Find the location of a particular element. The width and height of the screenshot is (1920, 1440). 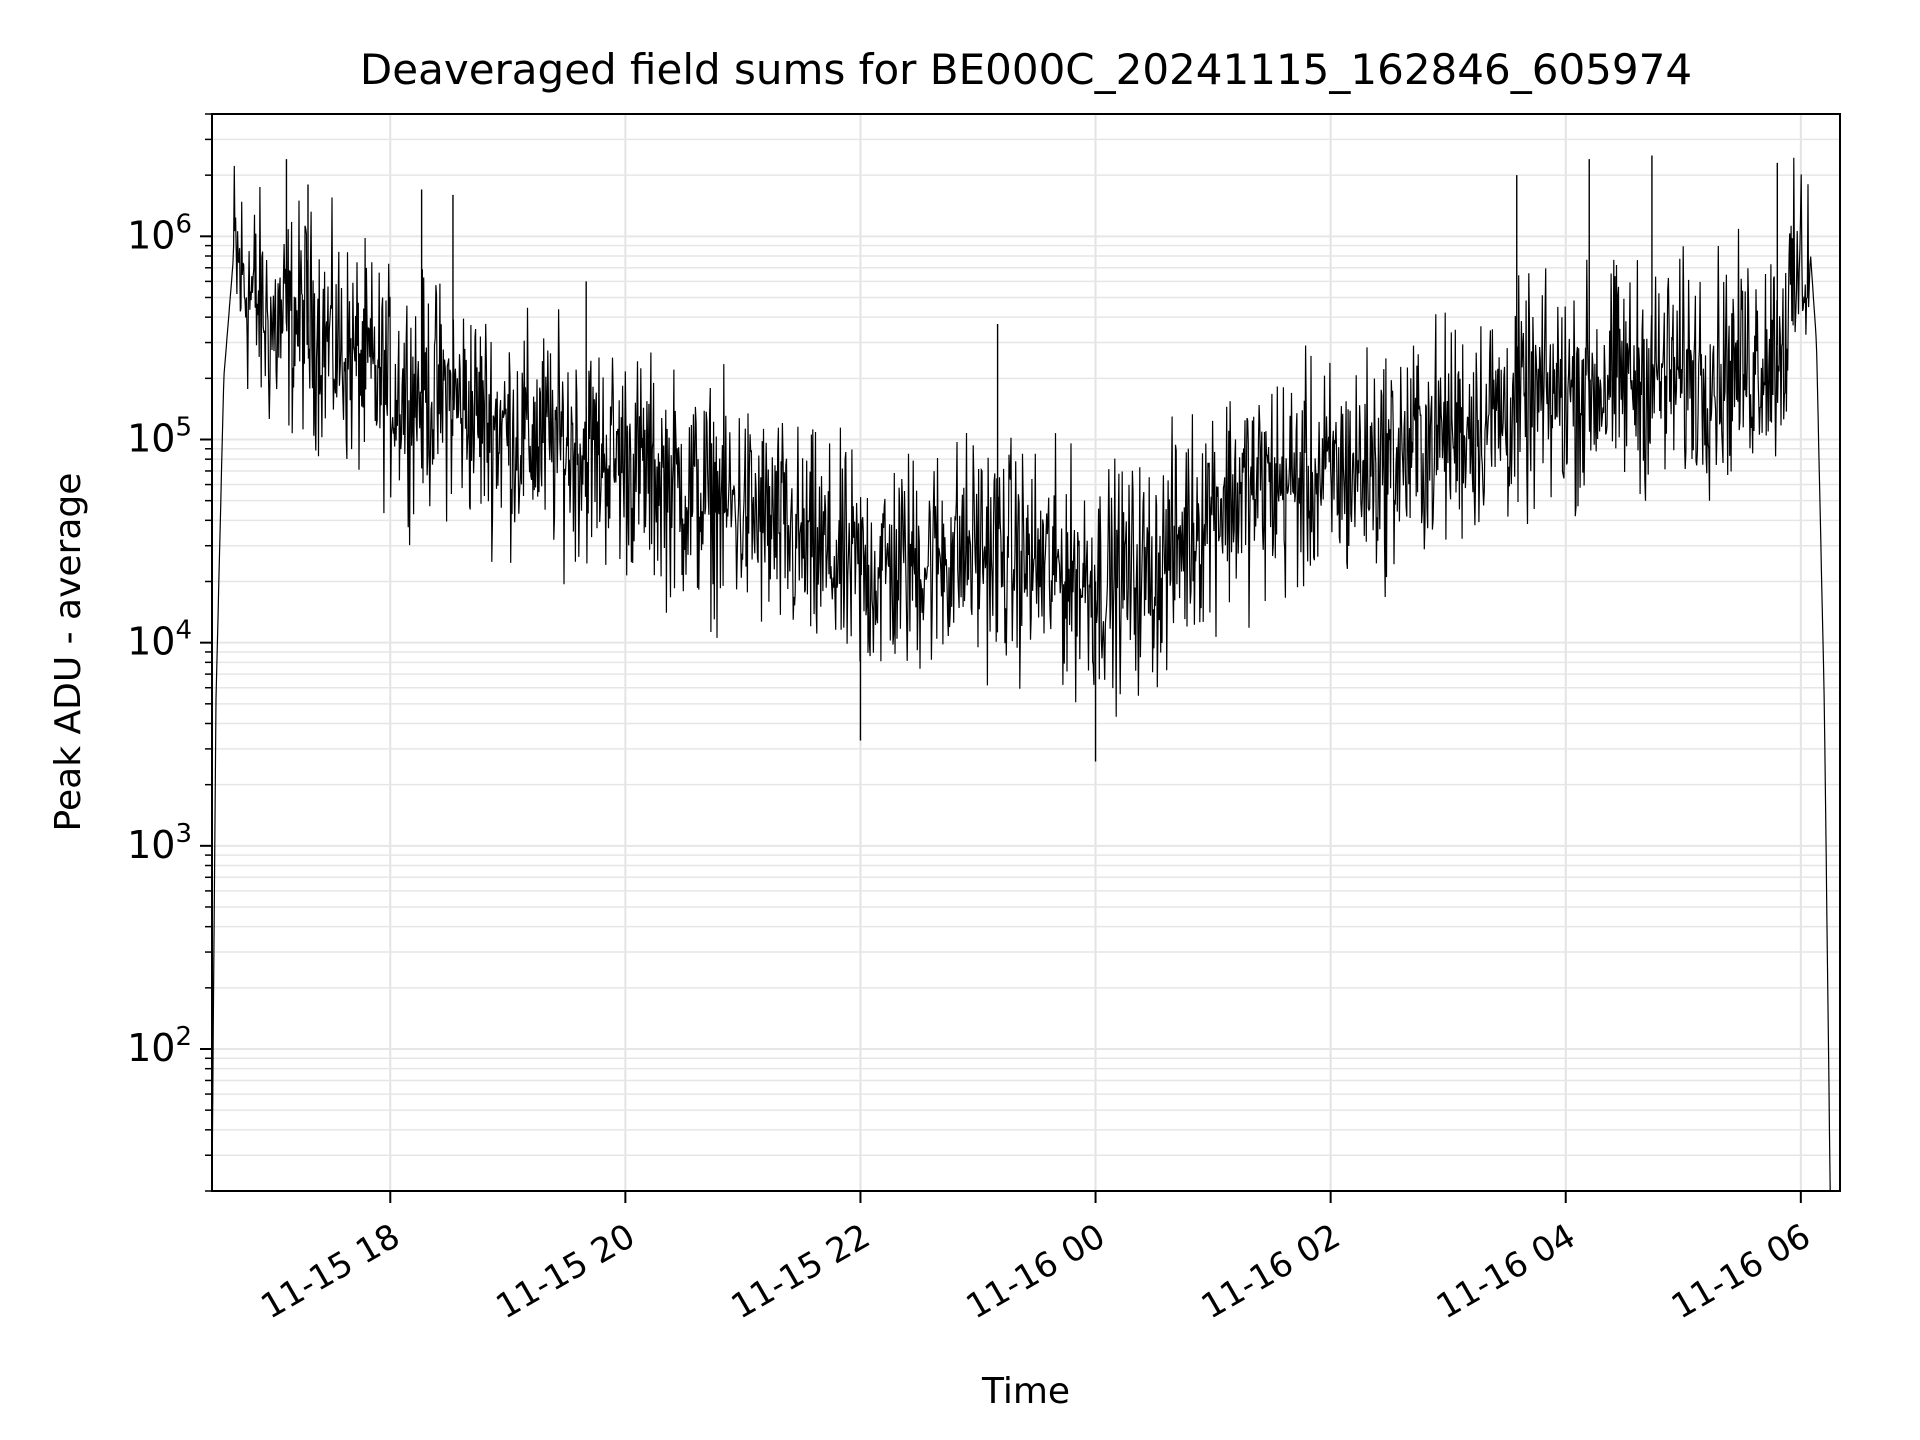

x-tick-label: 11-16 06 is located at coordinates (1741, 1271).